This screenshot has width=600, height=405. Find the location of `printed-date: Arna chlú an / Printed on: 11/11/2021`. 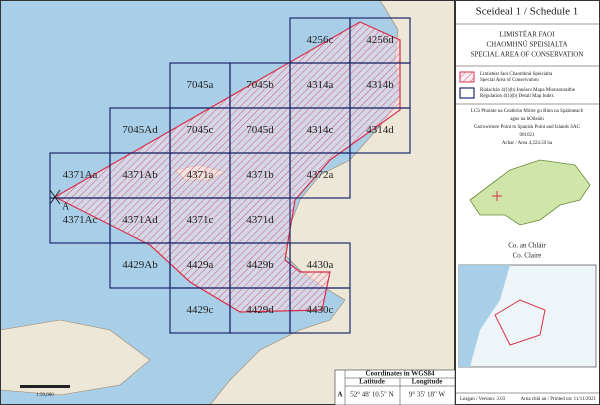

printed-date: Arna chlú an / Printed on: 11/11/2021 is located at coordinates (559, 399).